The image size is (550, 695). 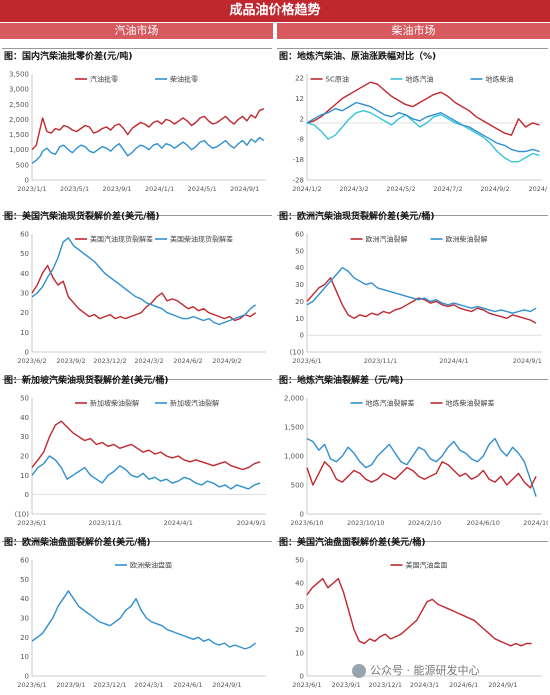 I want to click on y-tick-label: 2,500, so click(x=19, y=105).